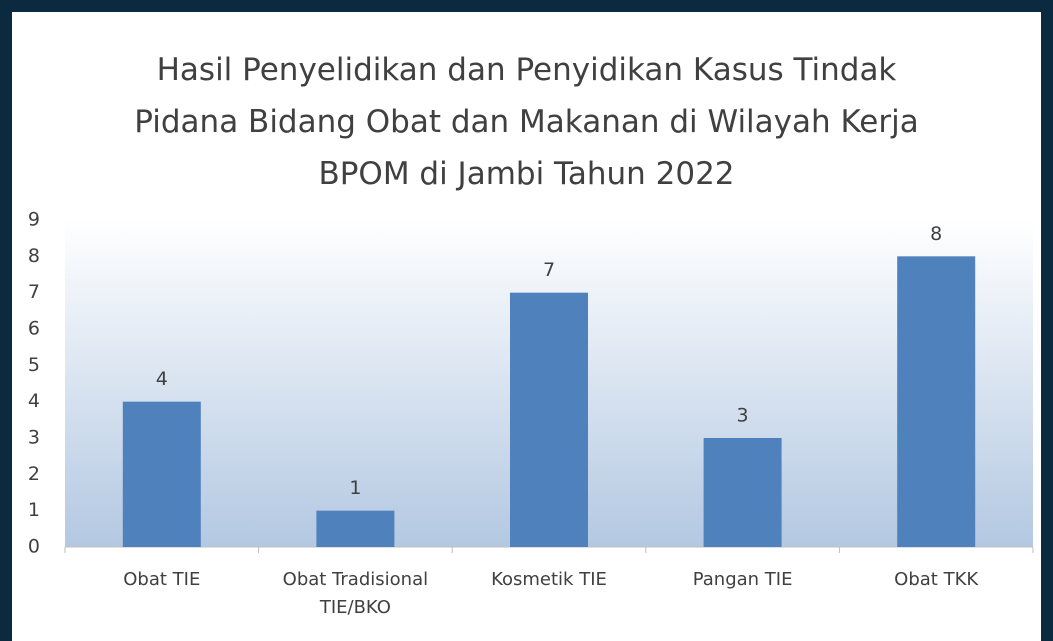  I want to click on value-label: 8, so click(936, 234).